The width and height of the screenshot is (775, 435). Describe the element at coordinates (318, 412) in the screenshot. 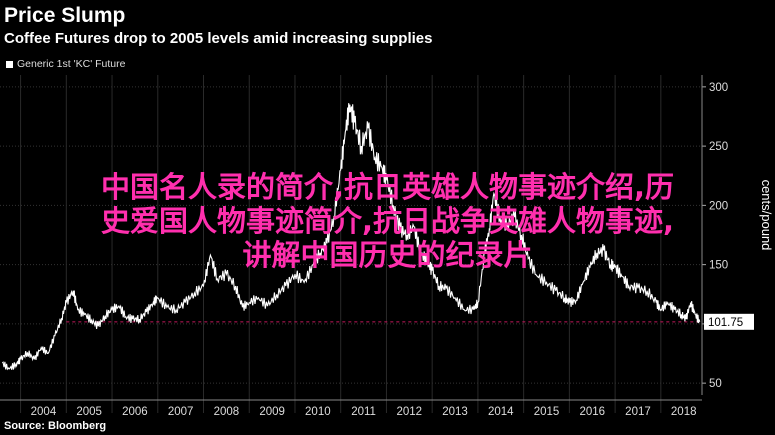

I see `x-tick-label: 2010` at that location.